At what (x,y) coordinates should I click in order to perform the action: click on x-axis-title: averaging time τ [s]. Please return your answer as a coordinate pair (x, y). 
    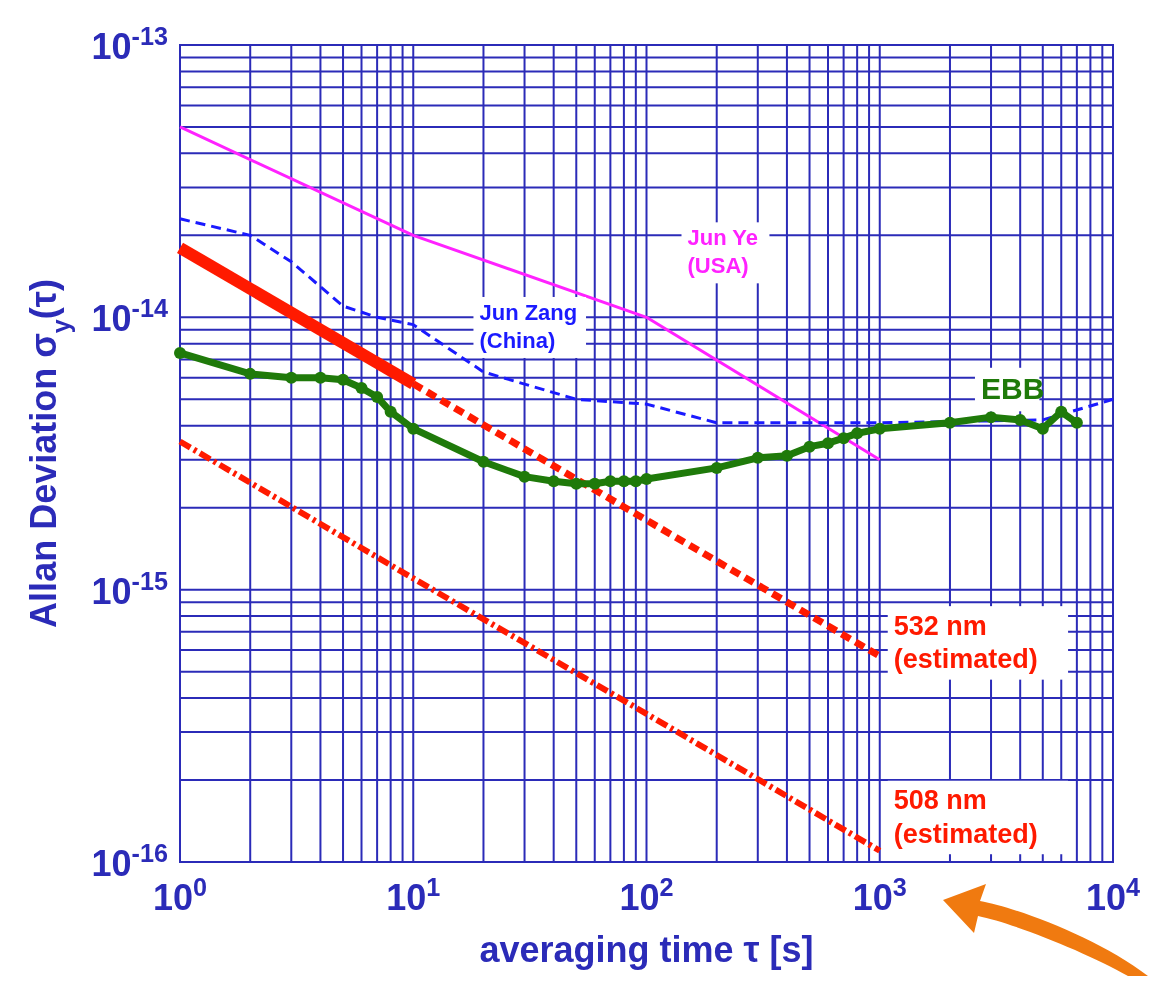
    Looking at the image, I should click on (646, 949).